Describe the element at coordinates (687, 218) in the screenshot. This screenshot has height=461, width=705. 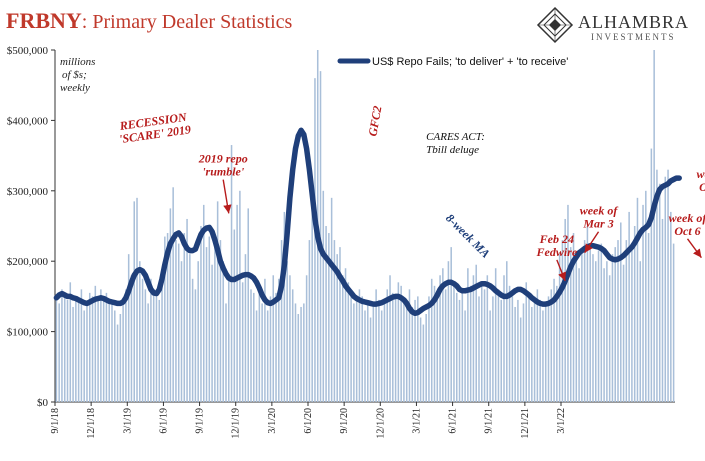
I see `annotation-line: week of` at that location.